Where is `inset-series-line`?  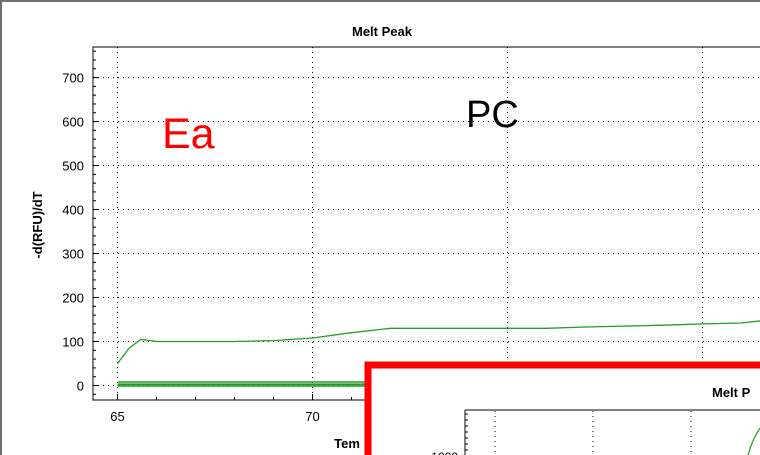
inset-series-line is located at coordinates (753, 441).